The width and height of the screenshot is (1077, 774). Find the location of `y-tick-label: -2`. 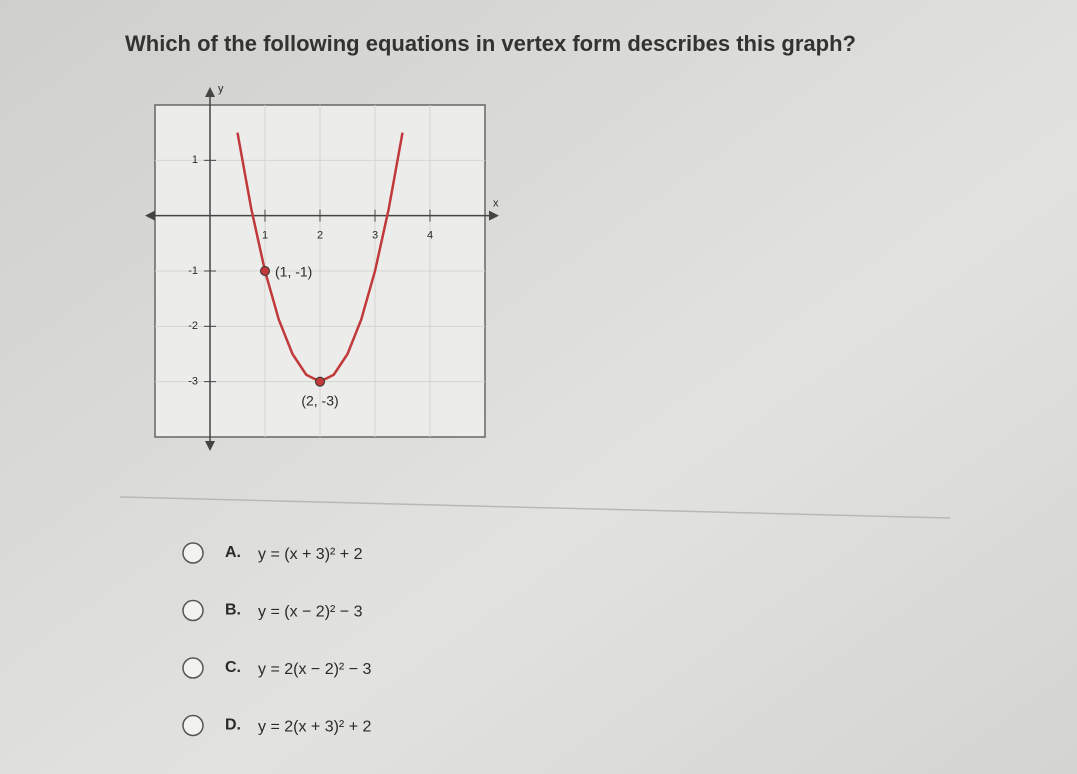

y-tick-label: -2 is located at coordinates (193, 326).